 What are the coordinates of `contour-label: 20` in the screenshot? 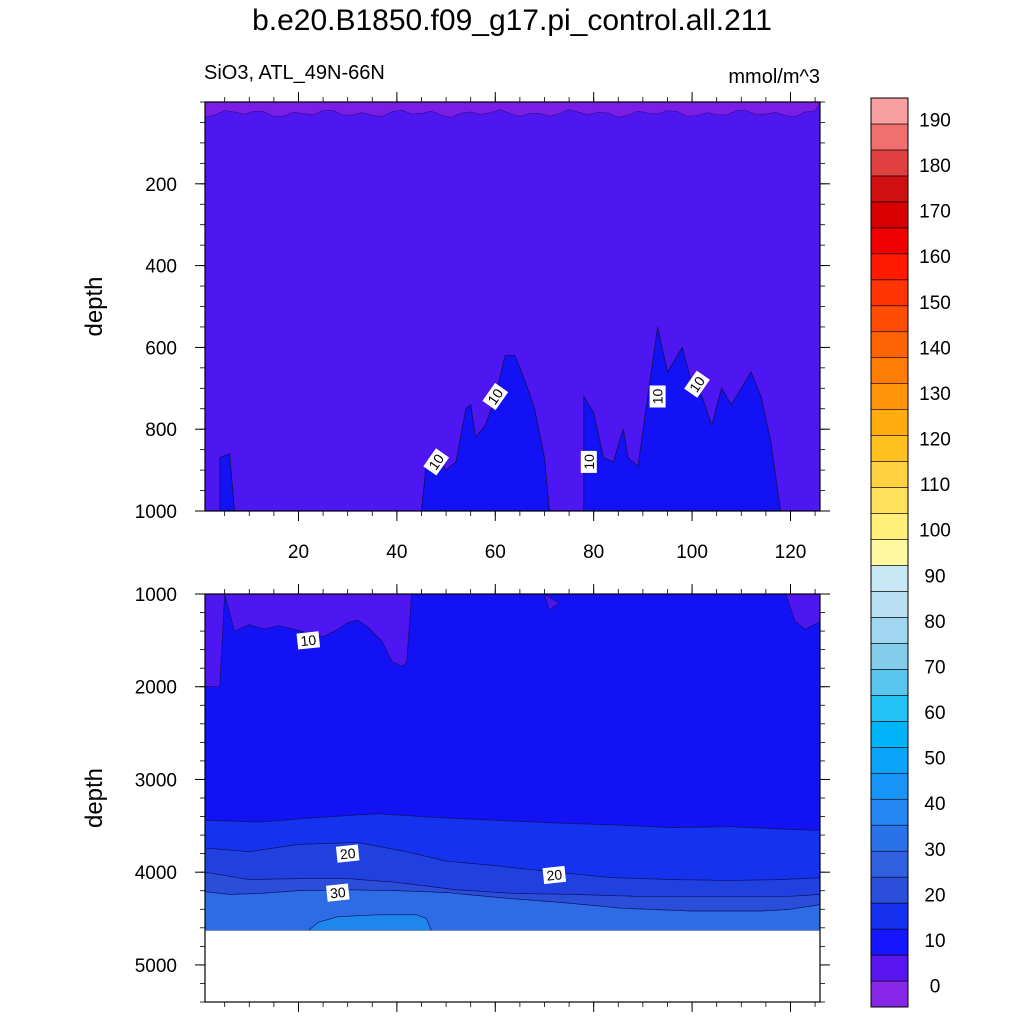 It's located at (347, 853).